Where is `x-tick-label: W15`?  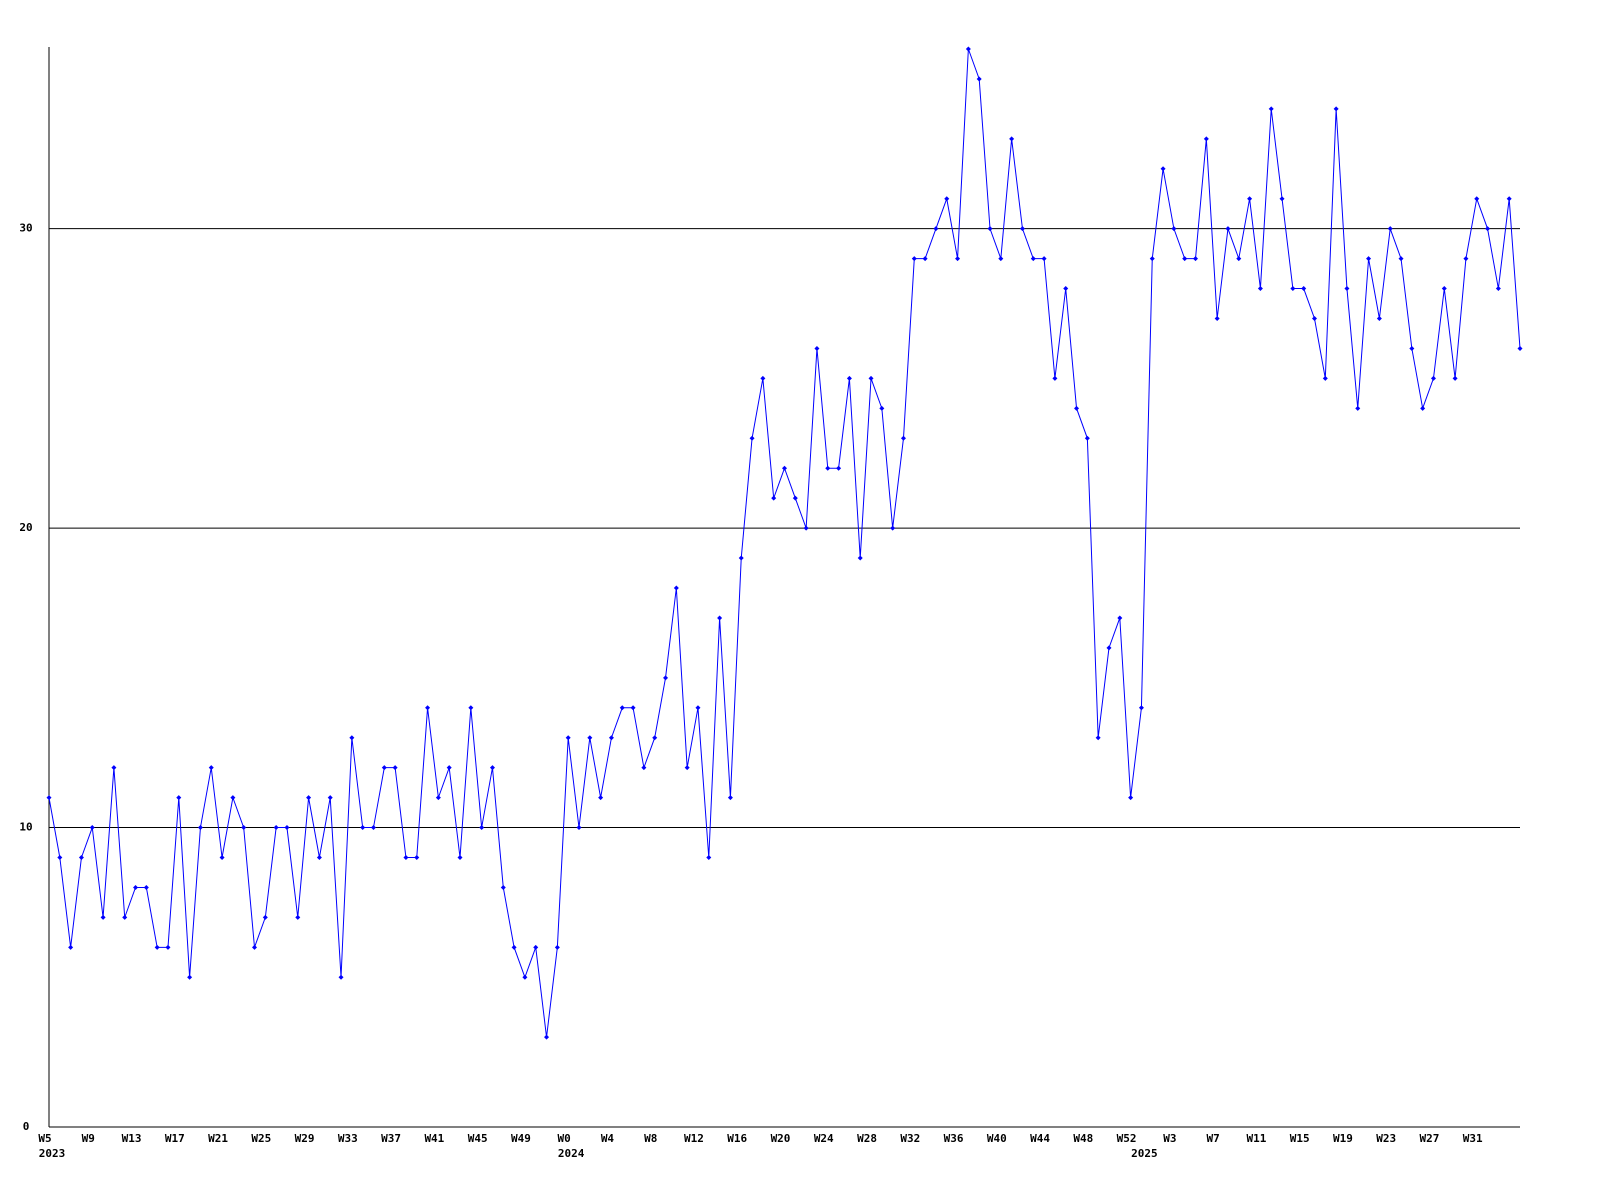
x-tick-label: W15 is located at coordinates (1300, 1138).